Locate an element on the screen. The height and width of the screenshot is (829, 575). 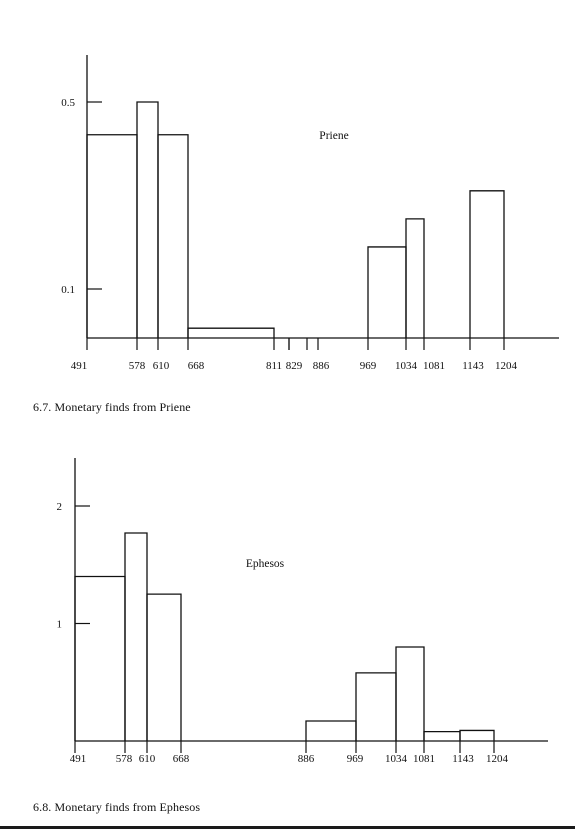
x-tick-label: 829 is located at coordinates (294, 366).